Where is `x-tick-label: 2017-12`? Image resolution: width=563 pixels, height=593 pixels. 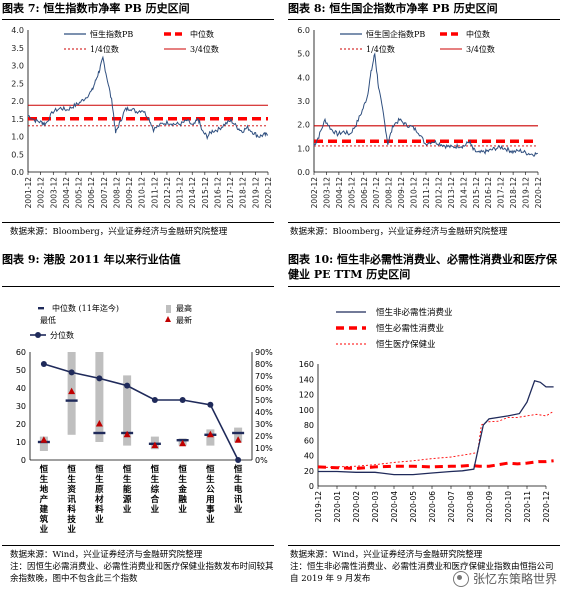 x-tick-label: 2017-12 is located at coordinates (230, 193).